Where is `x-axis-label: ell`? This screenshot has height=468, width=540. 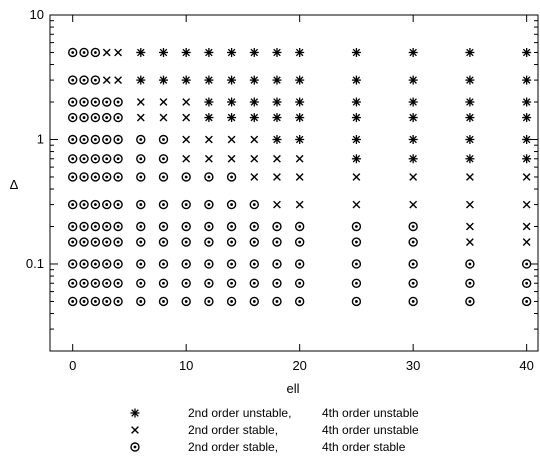
x-axis-label: ell is located at coordinates (292, 388).